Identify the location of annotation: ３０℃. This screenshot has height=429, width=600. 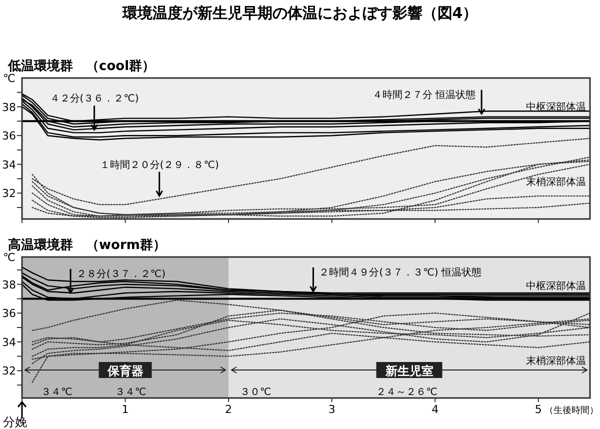
(256, 392).